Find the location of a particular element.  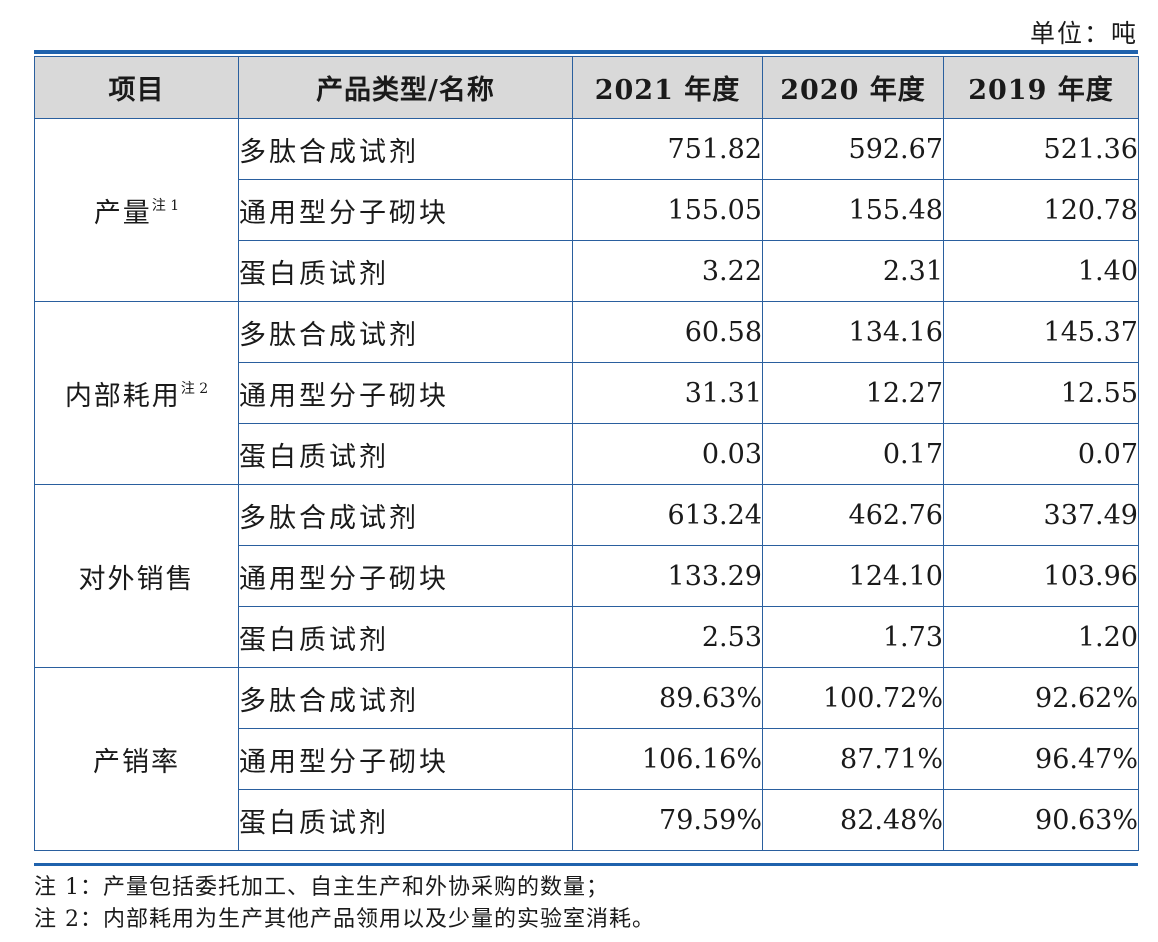

bottom-rule is located at coordinates (586, 864).